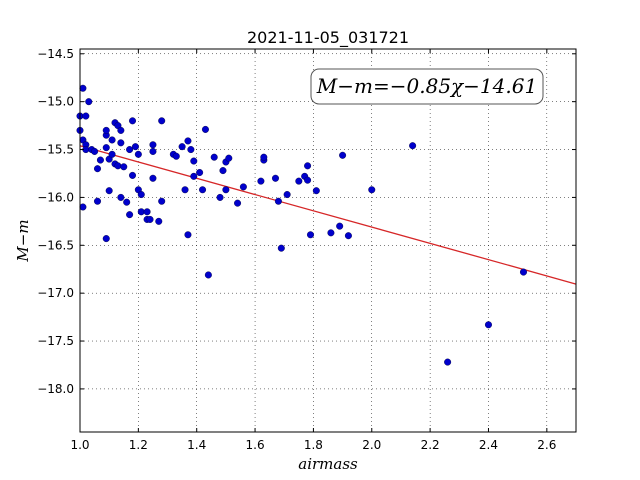  What do you see at coordinates (55, 389) in the screenshot?
I see `y-tick-label: −18.0` at bounding box center [55, 389].